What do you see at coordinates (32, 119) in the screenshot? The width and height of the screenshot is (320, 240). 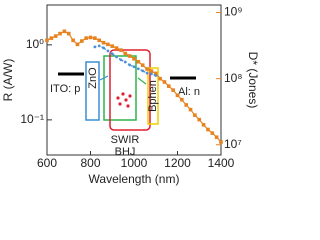 I see `y-tick-label: 10⁻¹` at bounding box center [32, 119].